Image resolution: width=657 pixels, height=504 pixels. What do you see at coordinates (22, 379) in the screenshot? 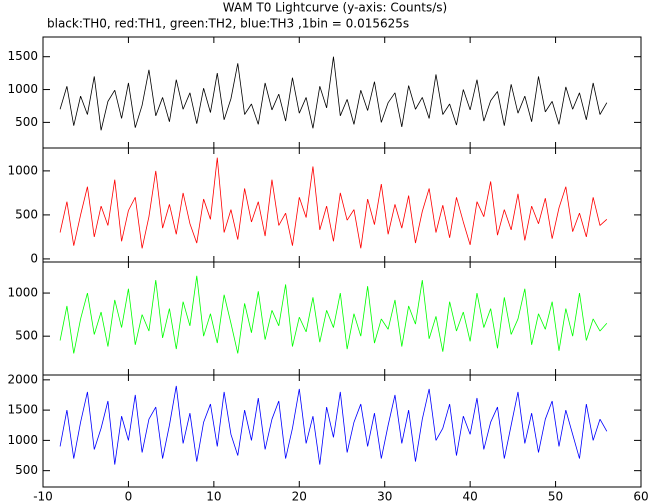
I see `y-tick-label: 2000` at bounding box center [22, 379].